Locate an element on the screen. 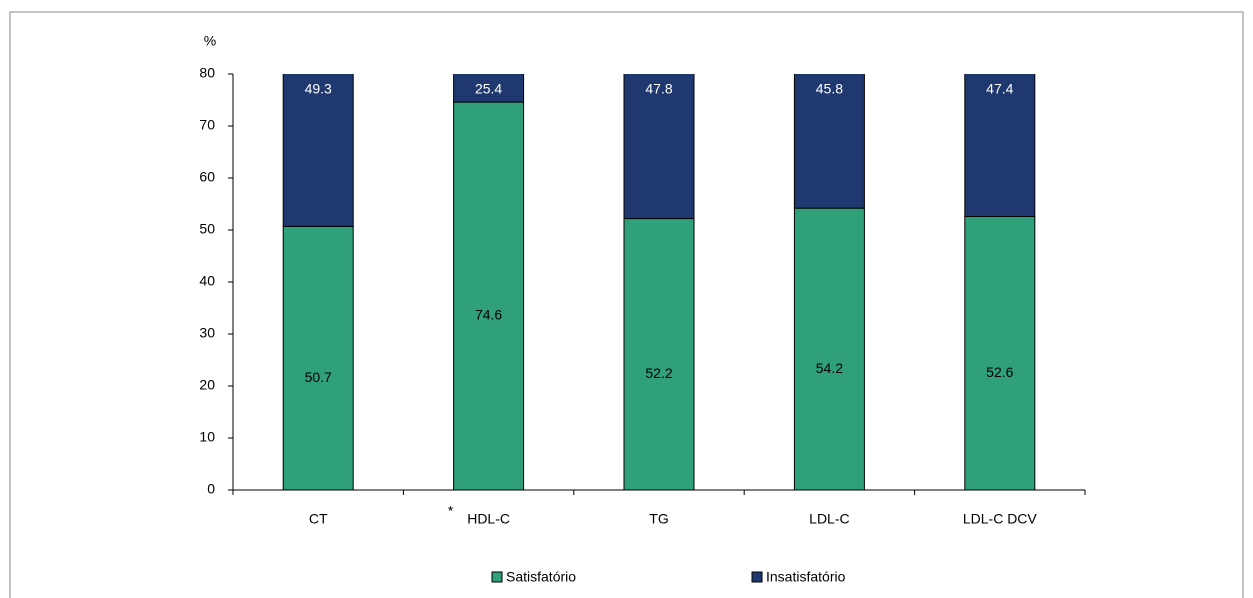 The image size is (1253, 598). y-tick-label: 0 is located at coordinates (211, 489).